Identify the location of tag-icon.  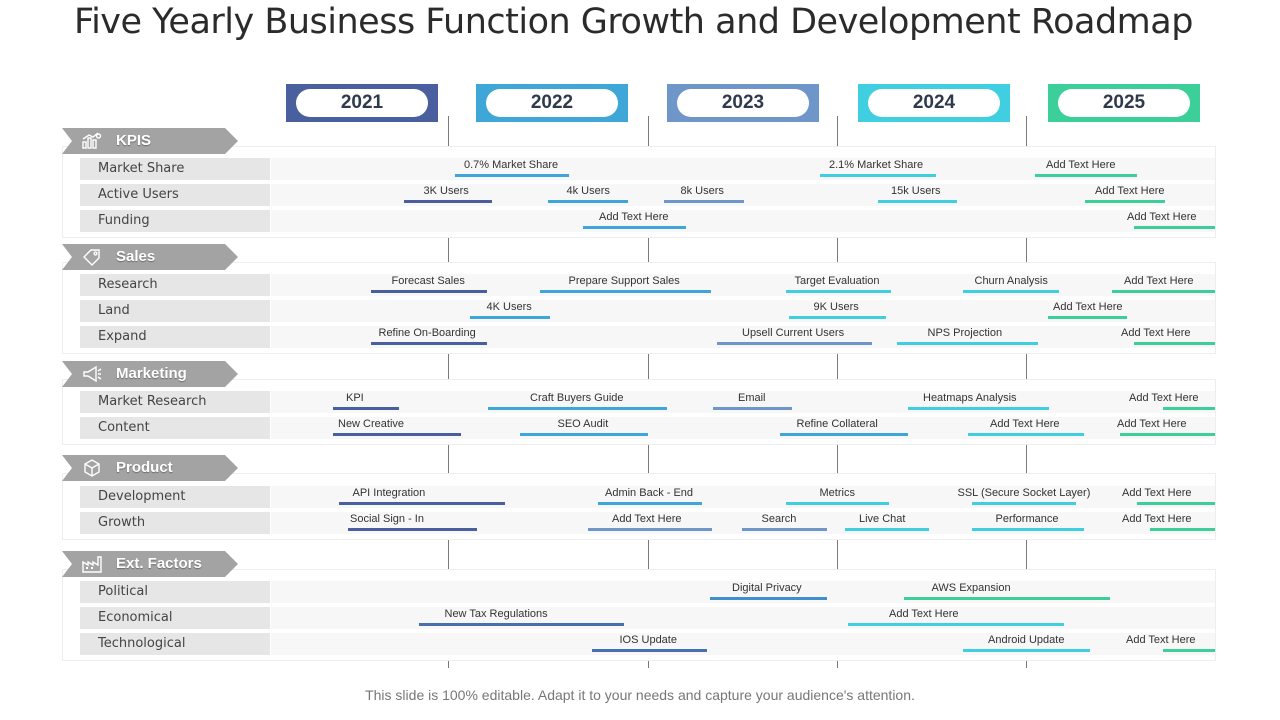
(92, 257).